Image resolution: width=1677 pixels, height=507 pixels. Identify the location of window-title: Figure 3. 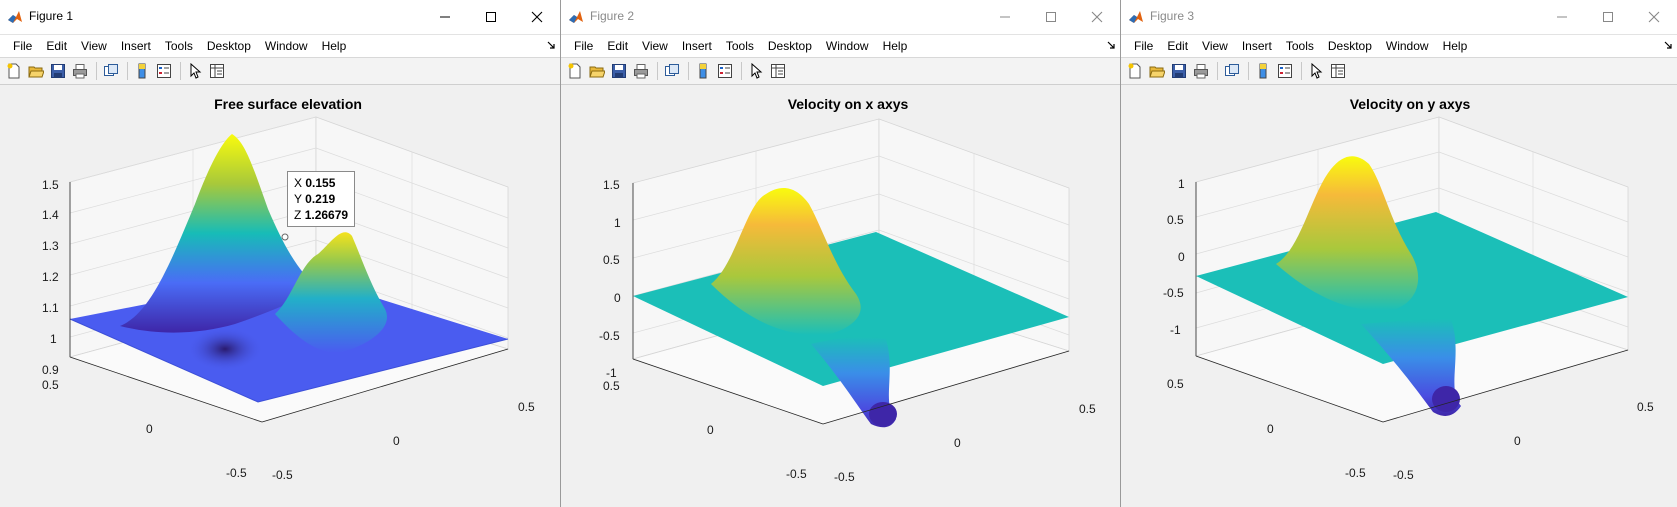
(1172, 16).